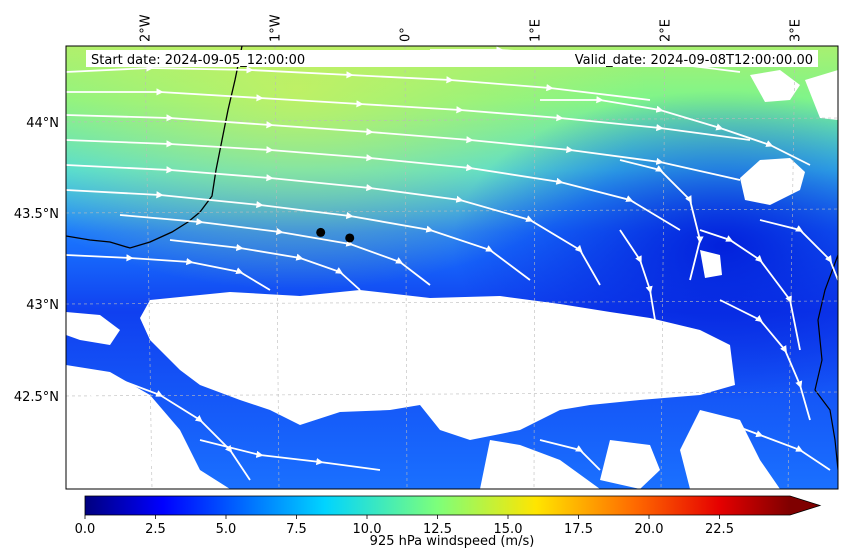 Image resolution: width=850 pixels, height=558 pixels. I want to click on longitude-labels: 2°W 1°W 0° 1°E 2°E 3°E, so click(471, 28).